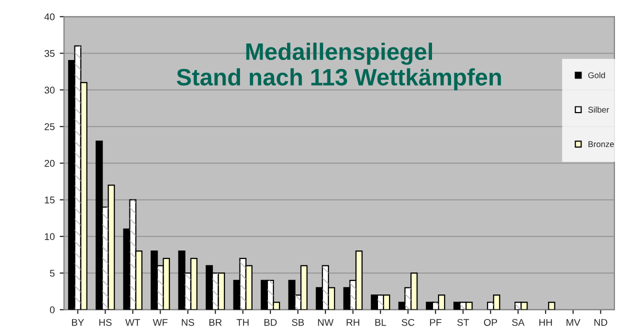 Image resolution: width=640 pixels, height=333 pixels. What do you see at coordinates (491, 322) in the screenshot?
I see `x-tick-label: OP` at bounding box center [491, 322].